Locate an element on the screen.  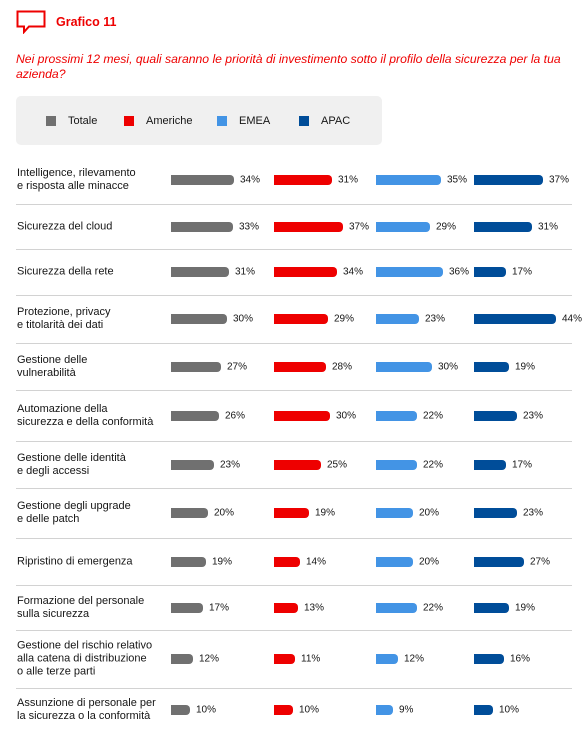
value-label-totale: 12% is located at coordinates (209, 659).